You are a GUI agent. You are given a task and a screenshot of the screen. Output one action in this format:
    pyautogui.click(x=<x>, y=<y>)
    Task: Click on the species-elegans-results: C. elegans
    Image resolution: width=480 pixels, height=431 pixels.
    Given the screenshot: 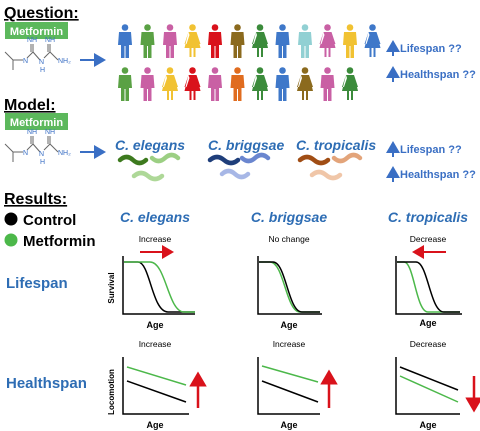 What is the action you would take?
    pyautogui.click(x=155, y=217)
    